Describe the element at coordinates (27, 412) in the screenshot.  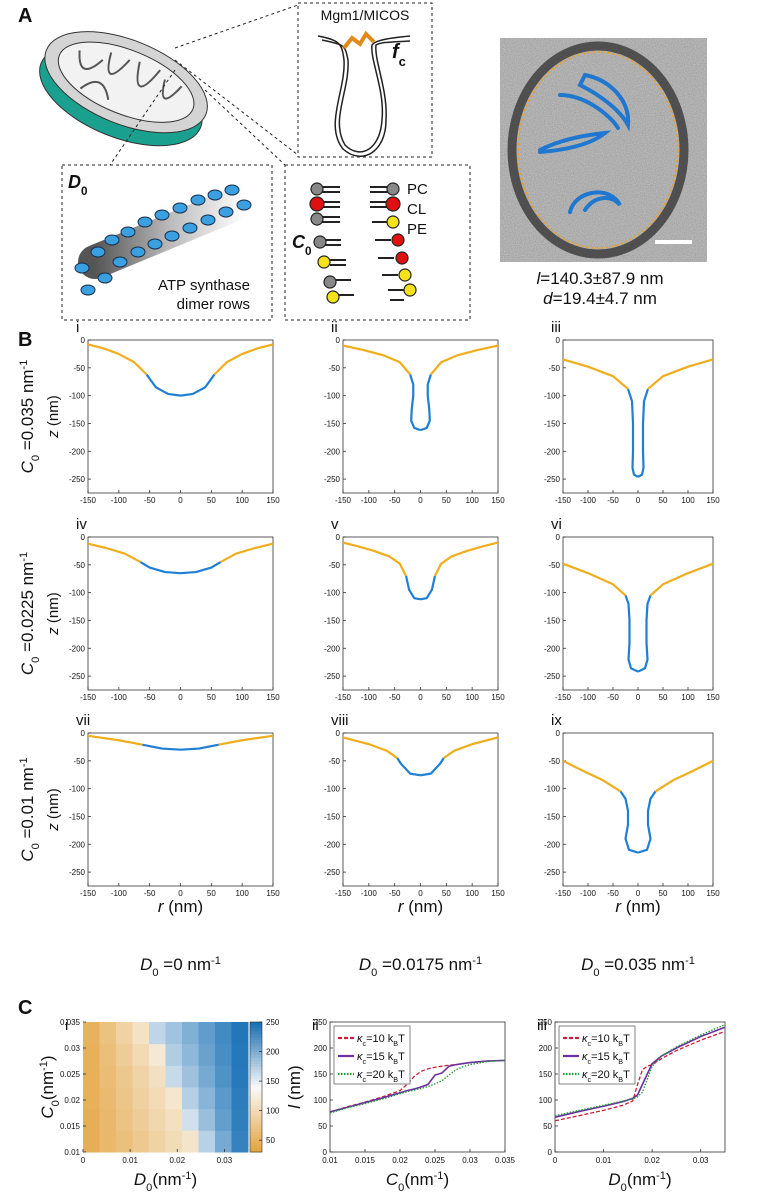
I see `row-label-part: =0.035 nm` at that location.